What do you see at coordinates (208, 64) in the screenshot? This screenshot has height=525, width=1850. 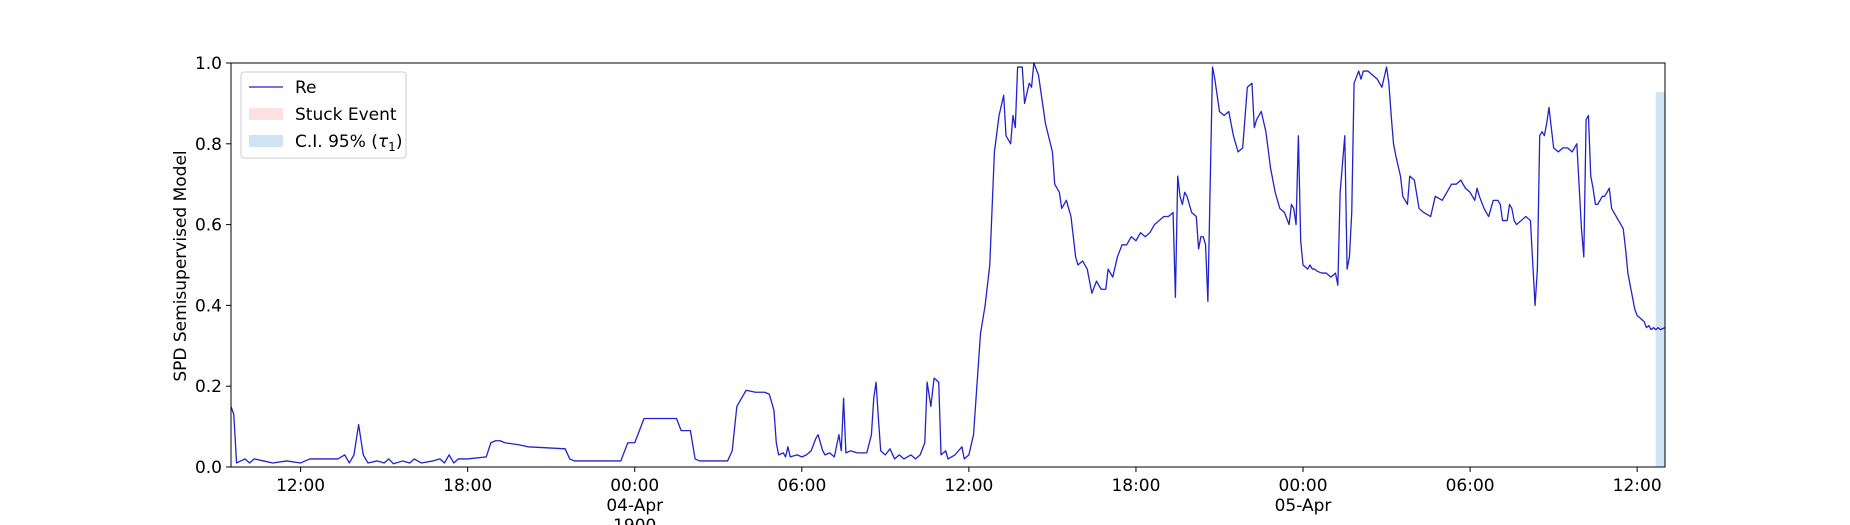 I see `y-tick-label: 1.0` at bounding box center [208, 64].